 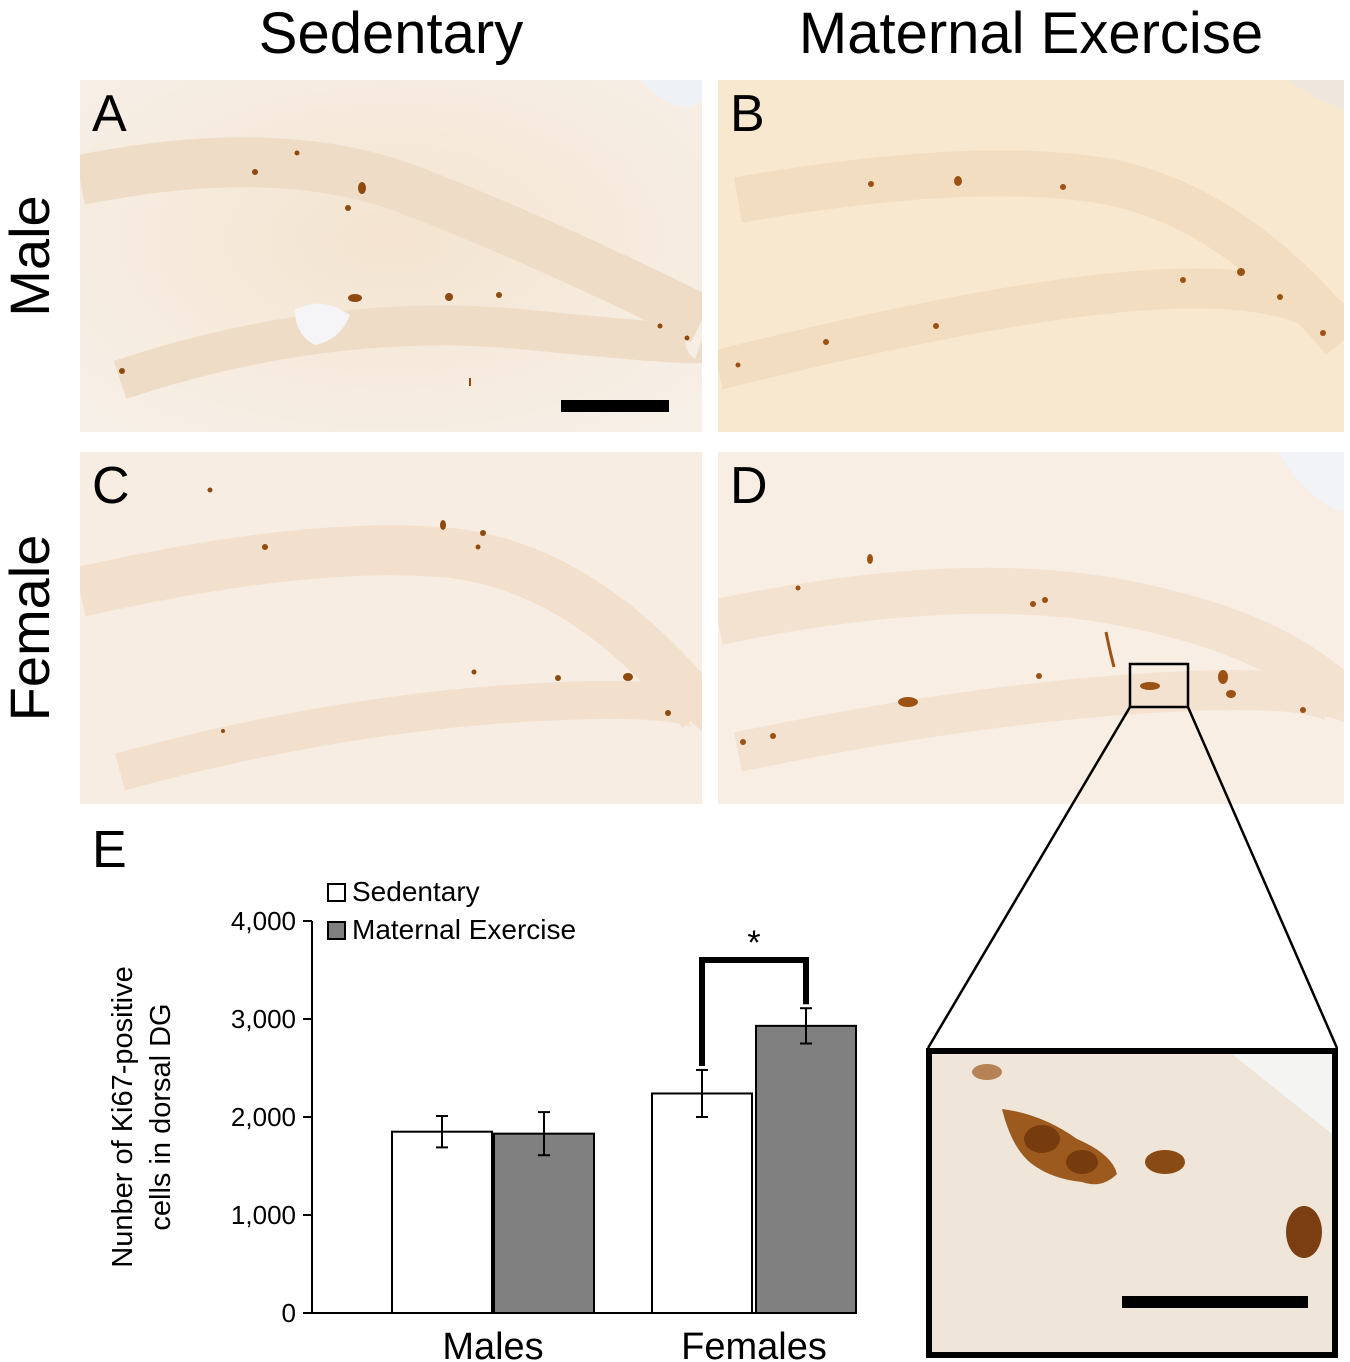 What do you see at coordinates (30, 628) in the screenshot?
I see `row-header-female: Female` at bounding box center [30, 628].